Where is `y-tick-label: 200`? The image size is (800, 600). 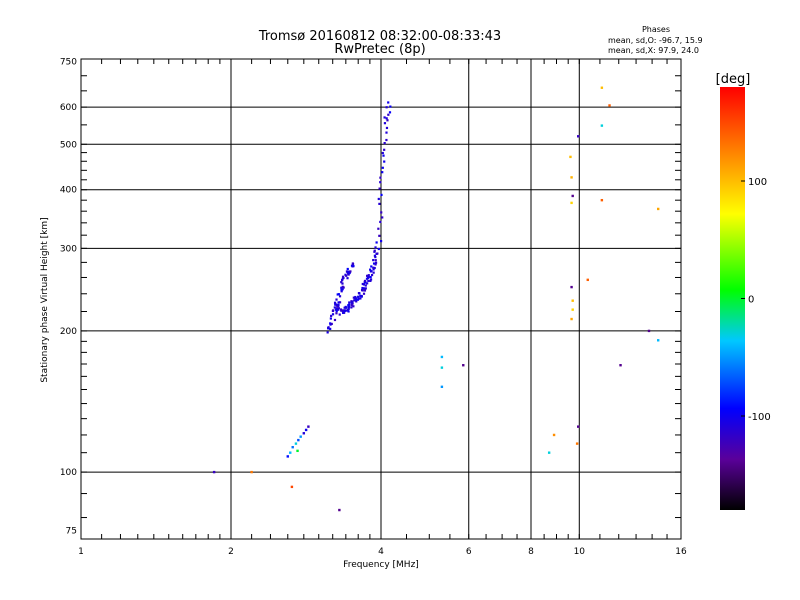
y-tick-label: 200 is located at coordinates (68, 332).